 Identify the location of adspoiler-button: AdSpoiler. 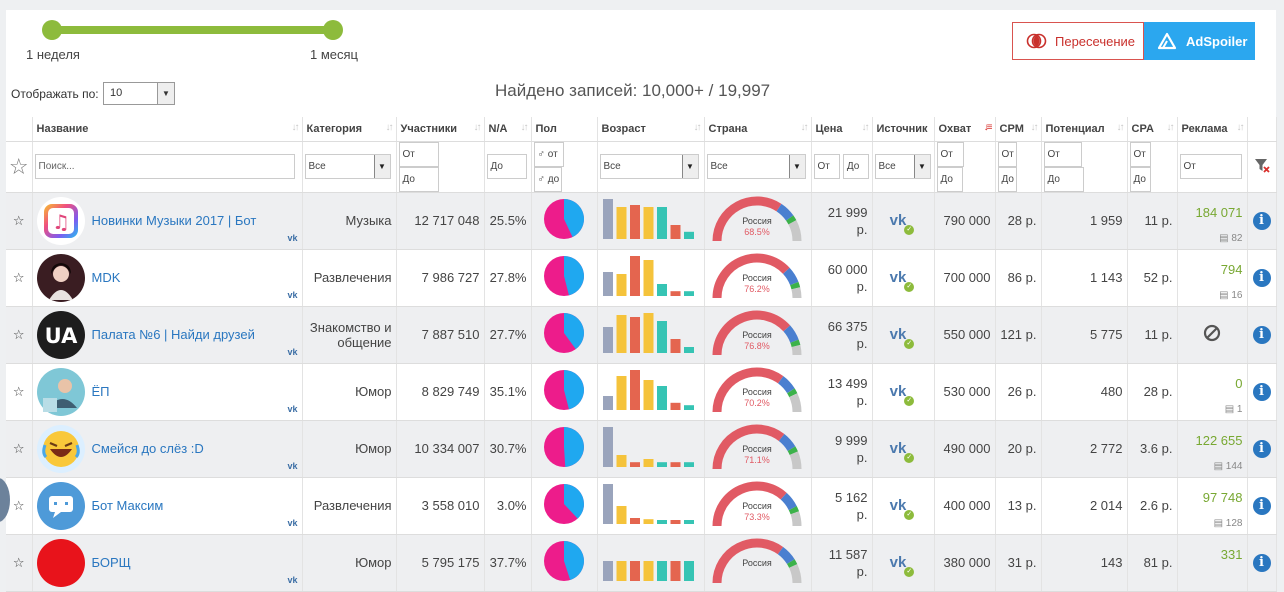
(1199, 41).